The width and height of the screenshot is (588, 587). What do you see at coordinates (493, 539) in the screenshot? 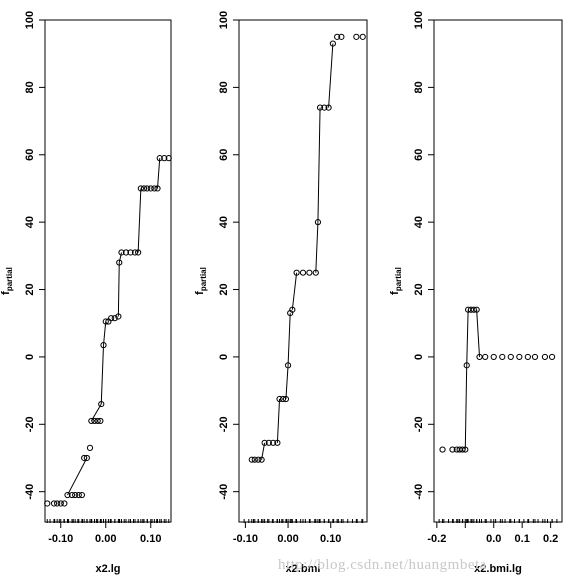
I see `x-tick-label: 0.0` at bounding box center [493, 539].